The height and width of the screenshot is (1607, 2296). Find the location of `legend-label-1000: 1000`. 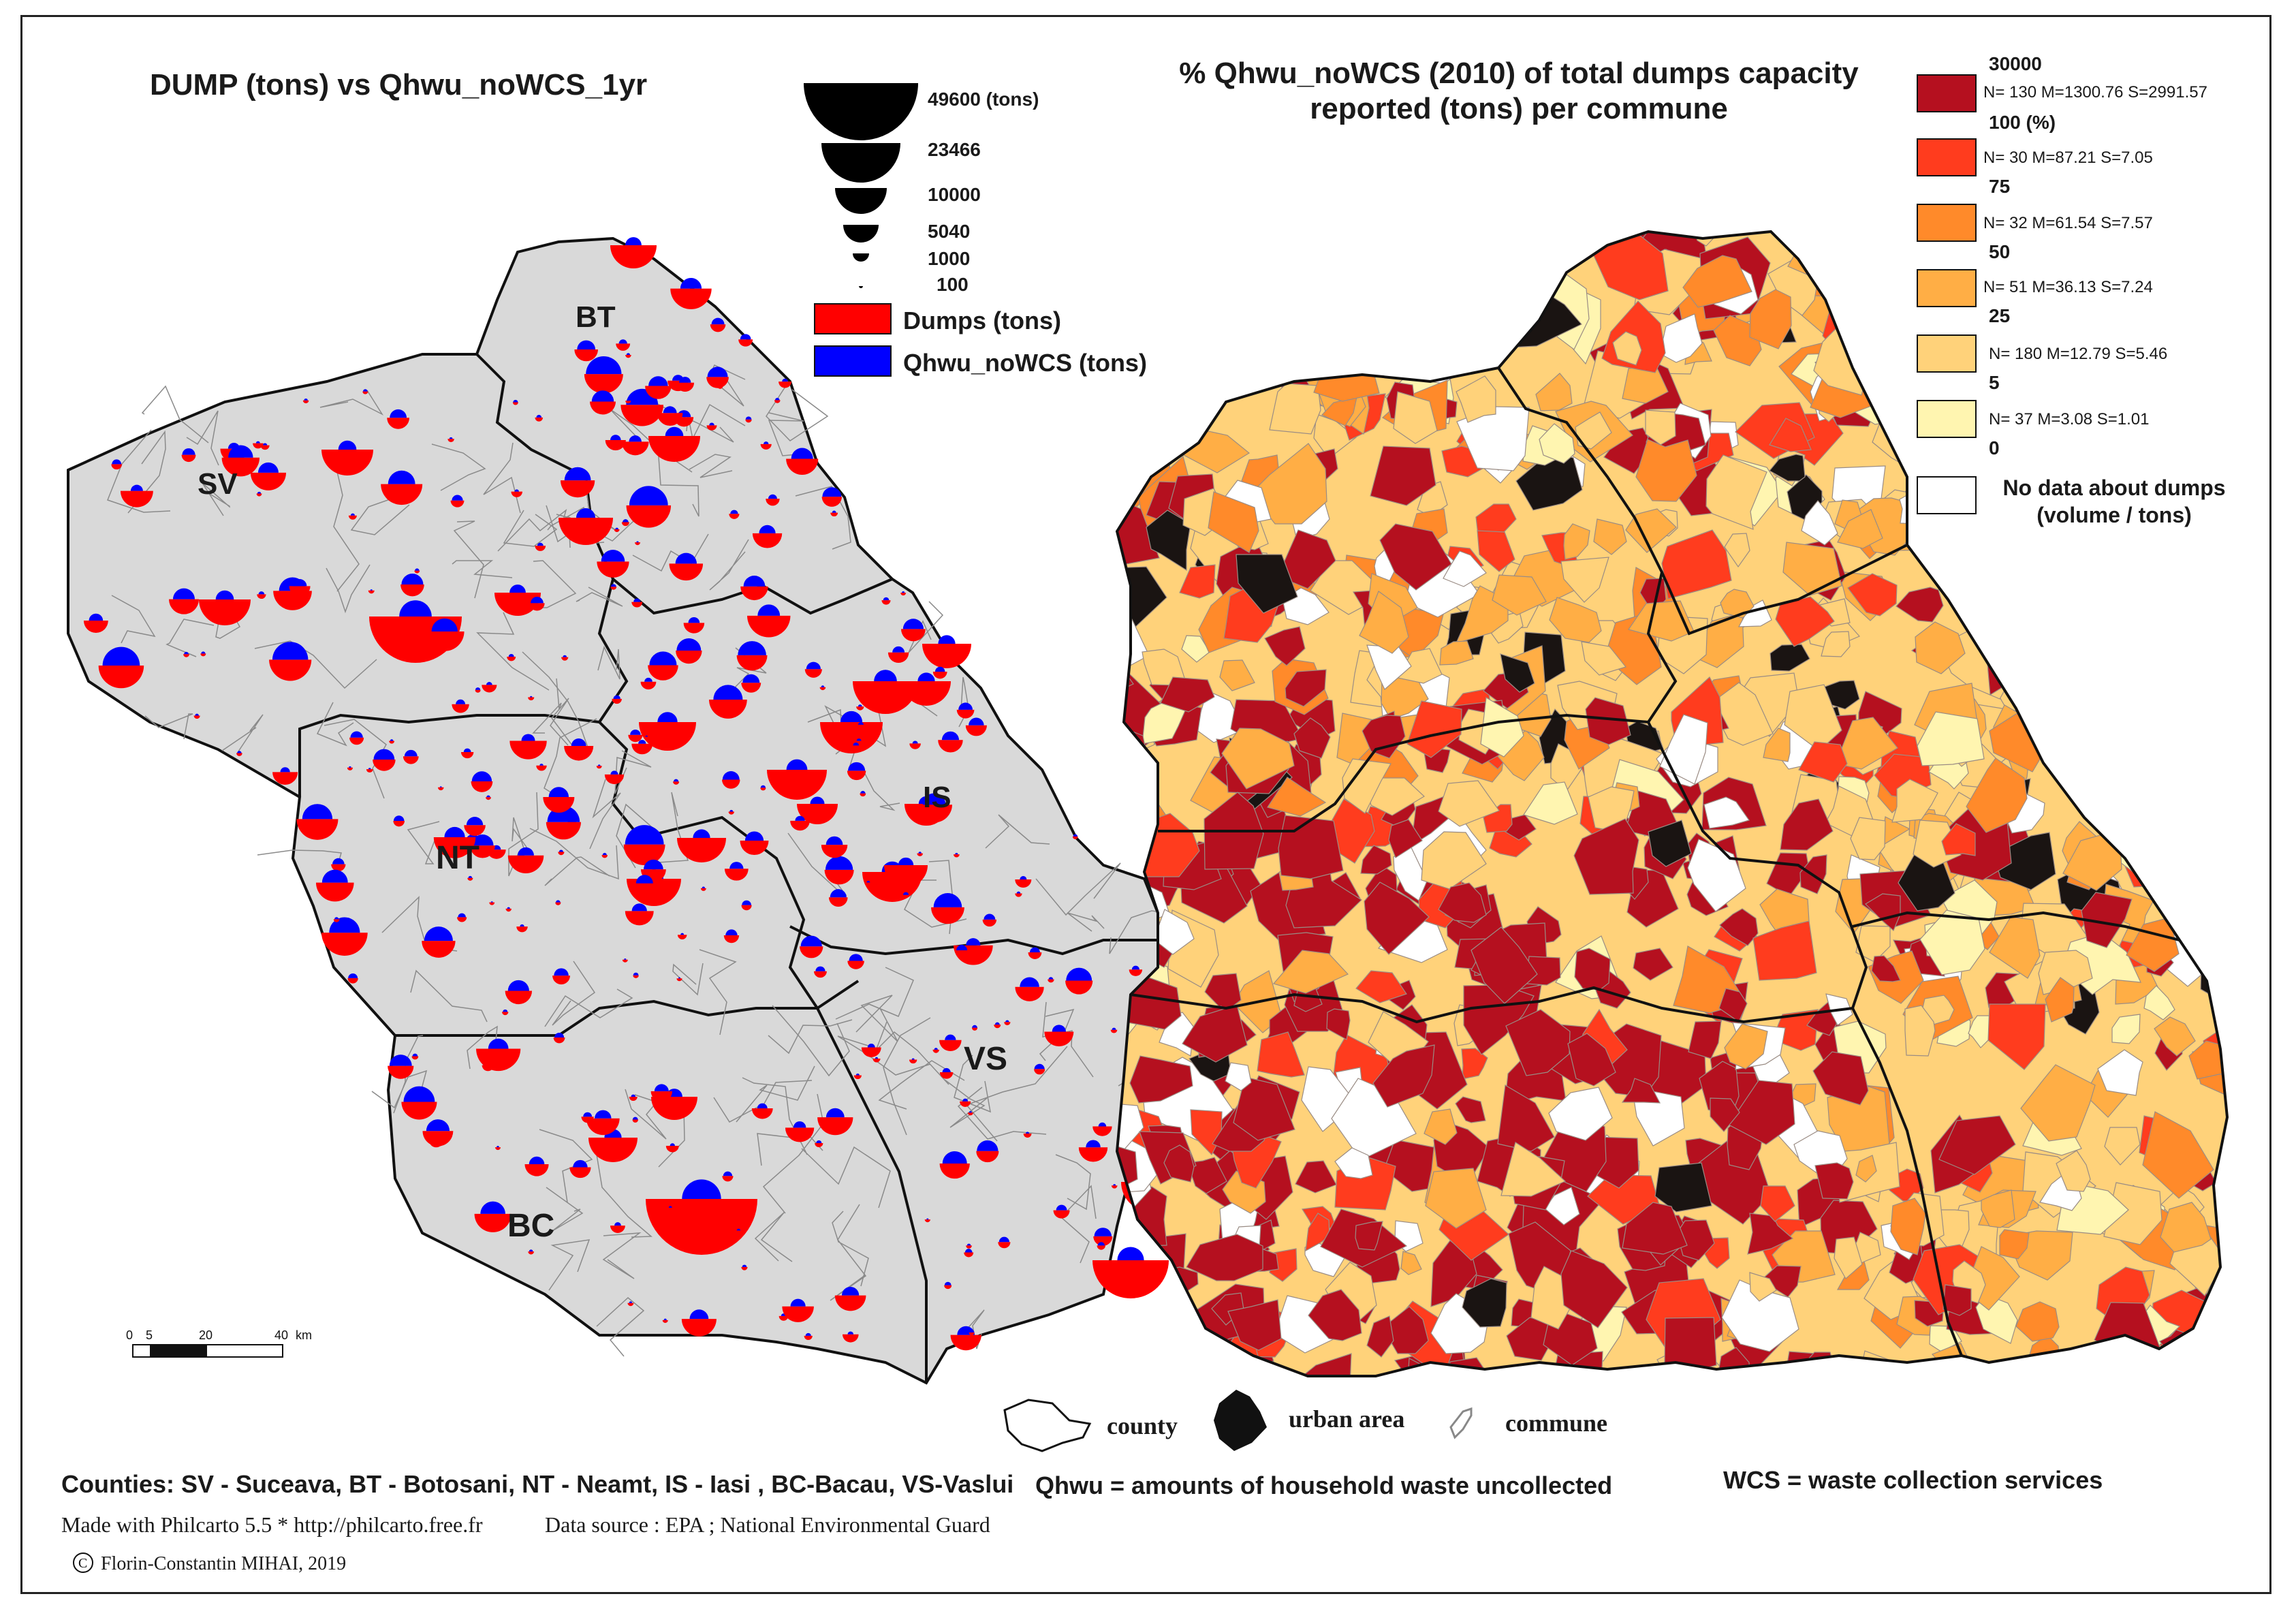

legend-label-1000: 1000 is located at coordinates (949, 258).